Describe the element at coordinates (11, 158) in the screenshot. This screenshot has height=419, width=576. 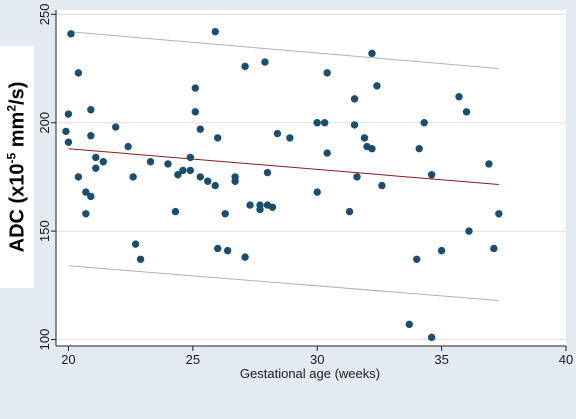
I see `y-axis-title-exp1: -5` at that location.